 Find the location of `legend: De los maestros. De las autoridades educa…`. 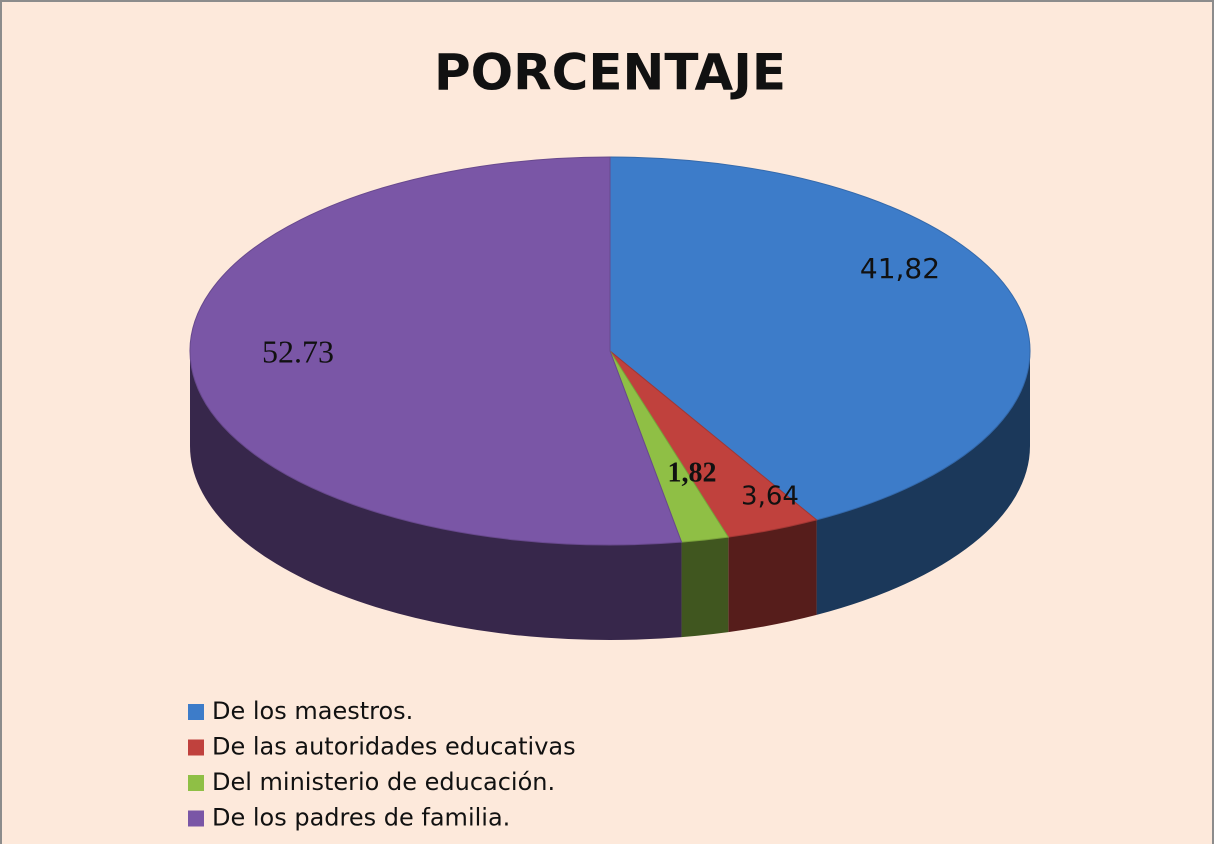

legend: De los maestros. De las autoridades educa… is located at coordinates (382, 764).